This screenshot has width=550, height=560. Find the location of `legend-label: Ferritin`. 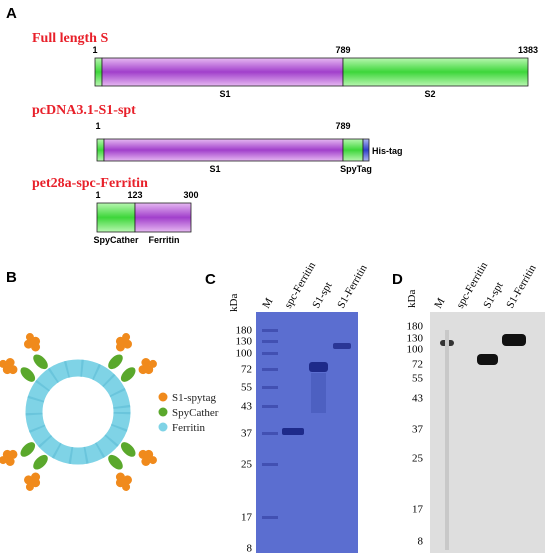

legend-label: Ferritin is located at coordinates (188, 428).